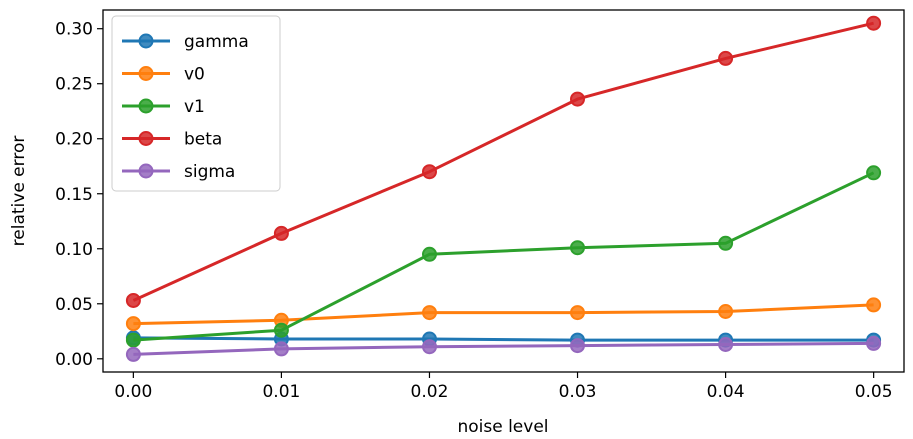  I want to click on x-tick-label: 0.01, so click(281, 392).